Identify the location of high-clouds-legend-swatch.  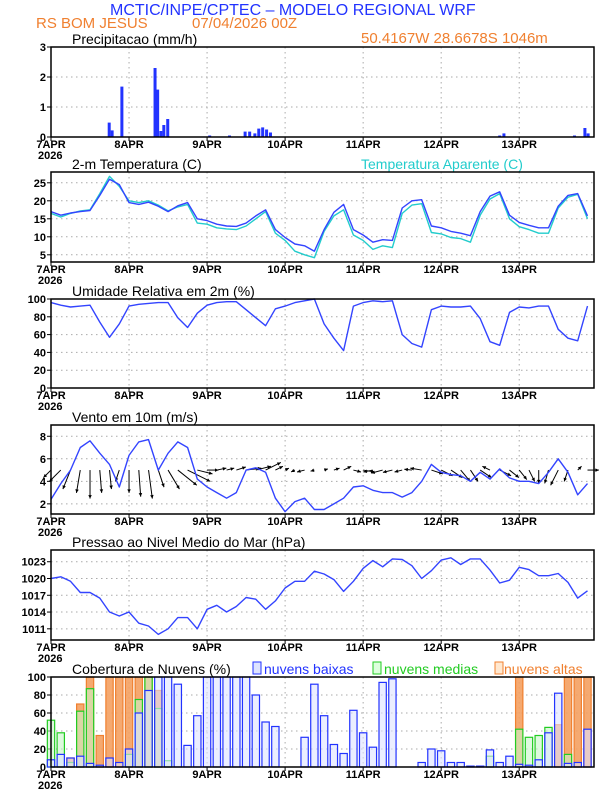
(499, 668).